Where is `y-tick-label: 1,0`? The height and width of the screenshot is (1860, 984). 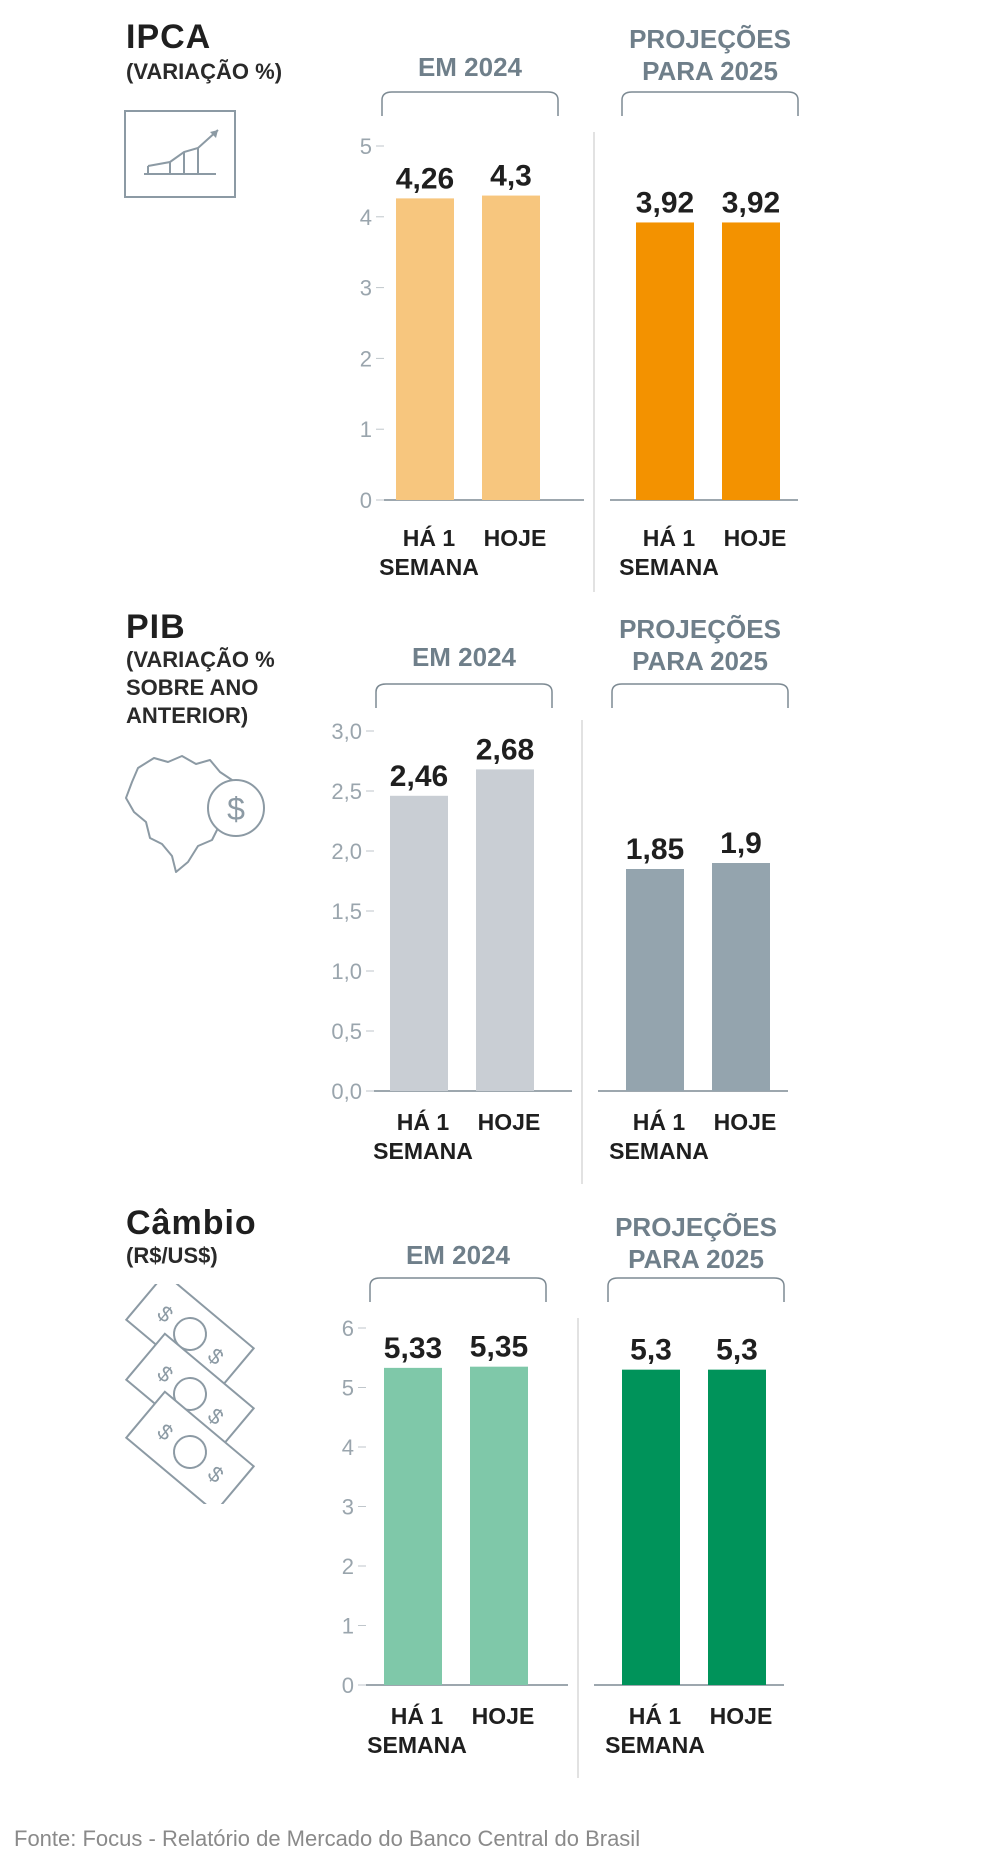 y-tick-label: 1,0 is located at coordinates (346, 971).